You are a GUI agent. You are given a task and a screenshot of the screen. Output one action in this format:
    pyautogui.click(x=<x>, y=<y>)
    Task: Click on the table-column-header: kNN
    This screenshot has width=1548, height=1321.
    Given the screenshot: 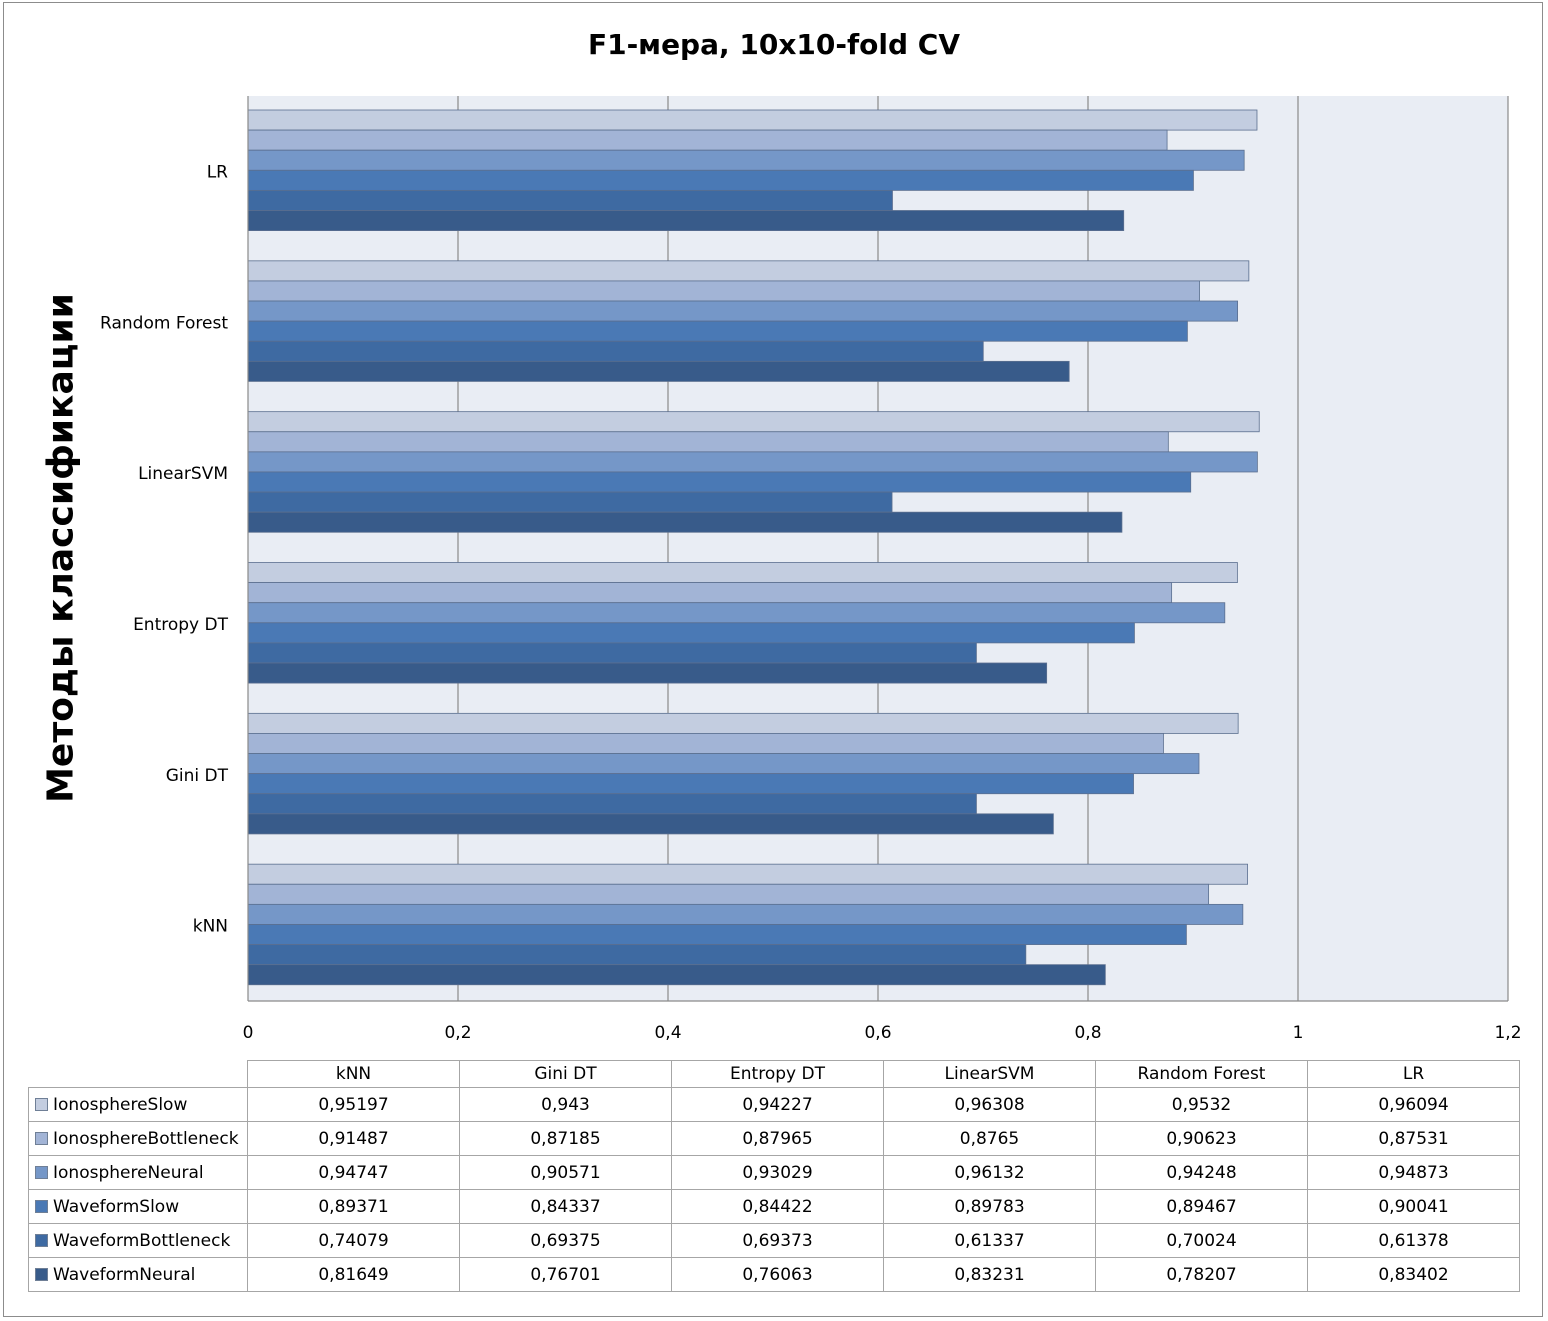 What is the action you would take?
    pyautogui.click(x=353, y=1074)
    